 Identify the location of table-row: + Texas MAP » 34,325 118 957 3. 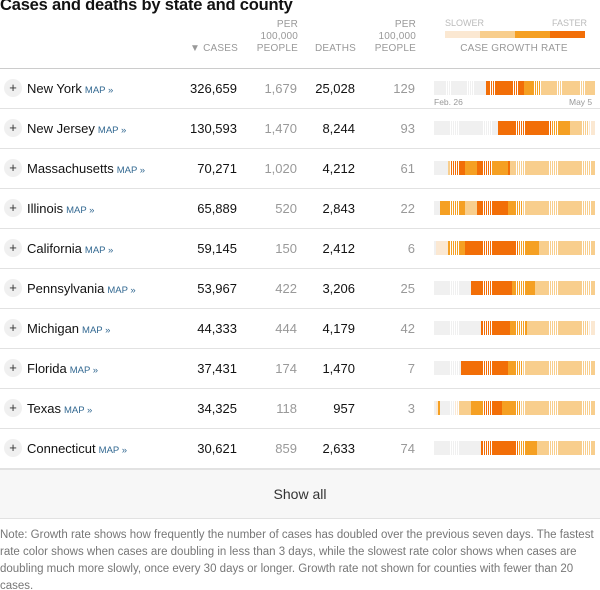
(300, 409).